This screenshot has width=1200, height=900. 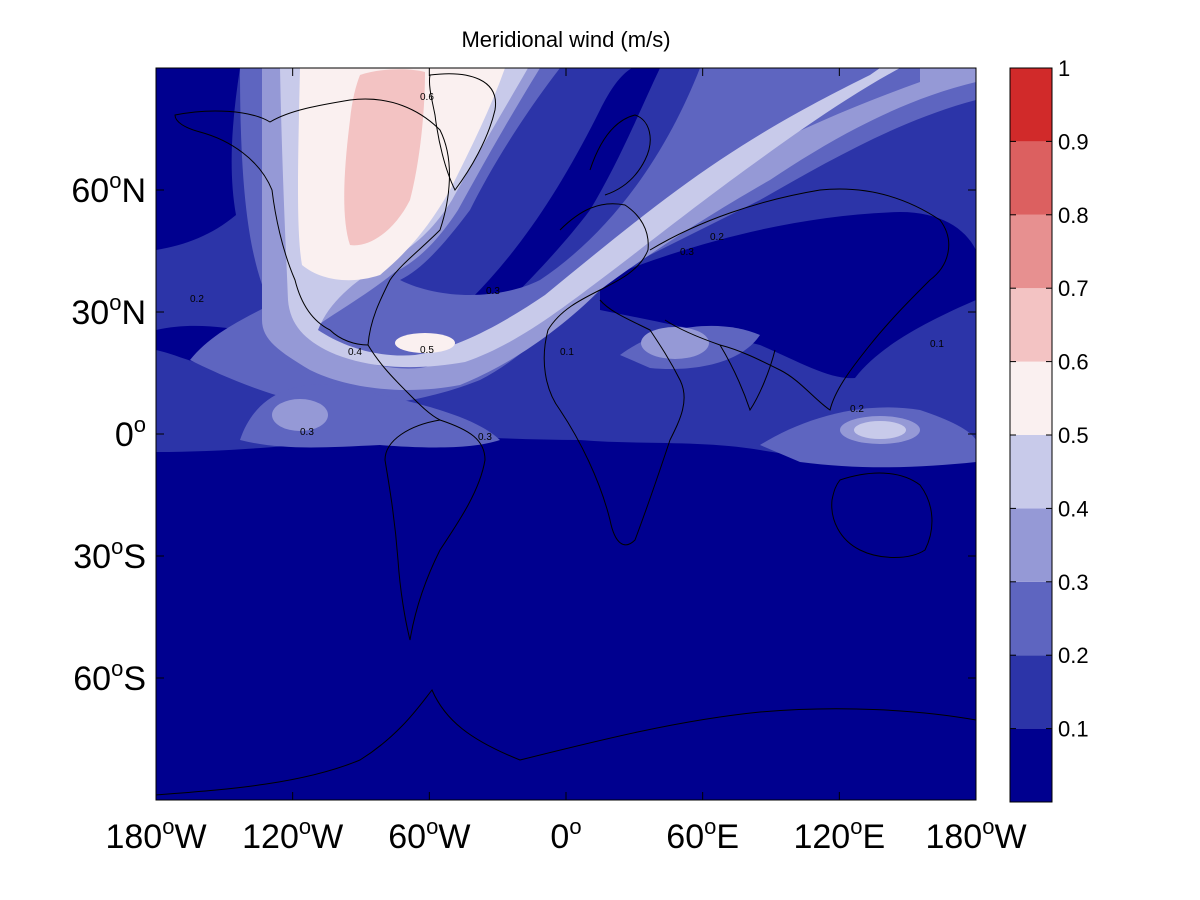 I want to click on colorbar-label: 0.8, so click(x=1073, y=215).